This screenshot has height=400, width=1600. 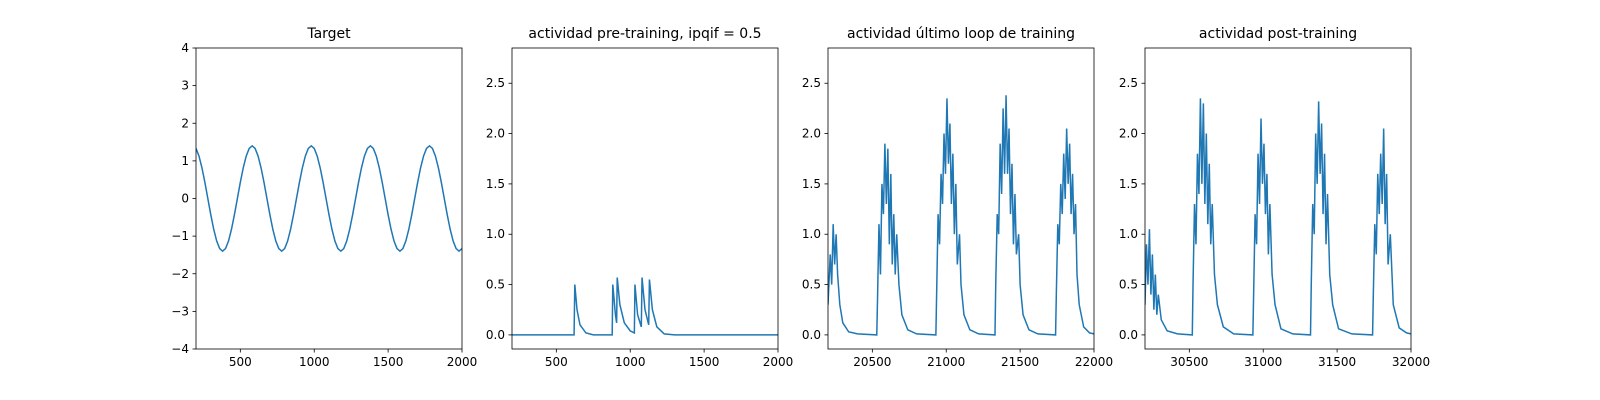 What do you see at coordinates (180, 311) in the screenshot?
I see `y-tick-label: −3` at bounding box center [180, 311].